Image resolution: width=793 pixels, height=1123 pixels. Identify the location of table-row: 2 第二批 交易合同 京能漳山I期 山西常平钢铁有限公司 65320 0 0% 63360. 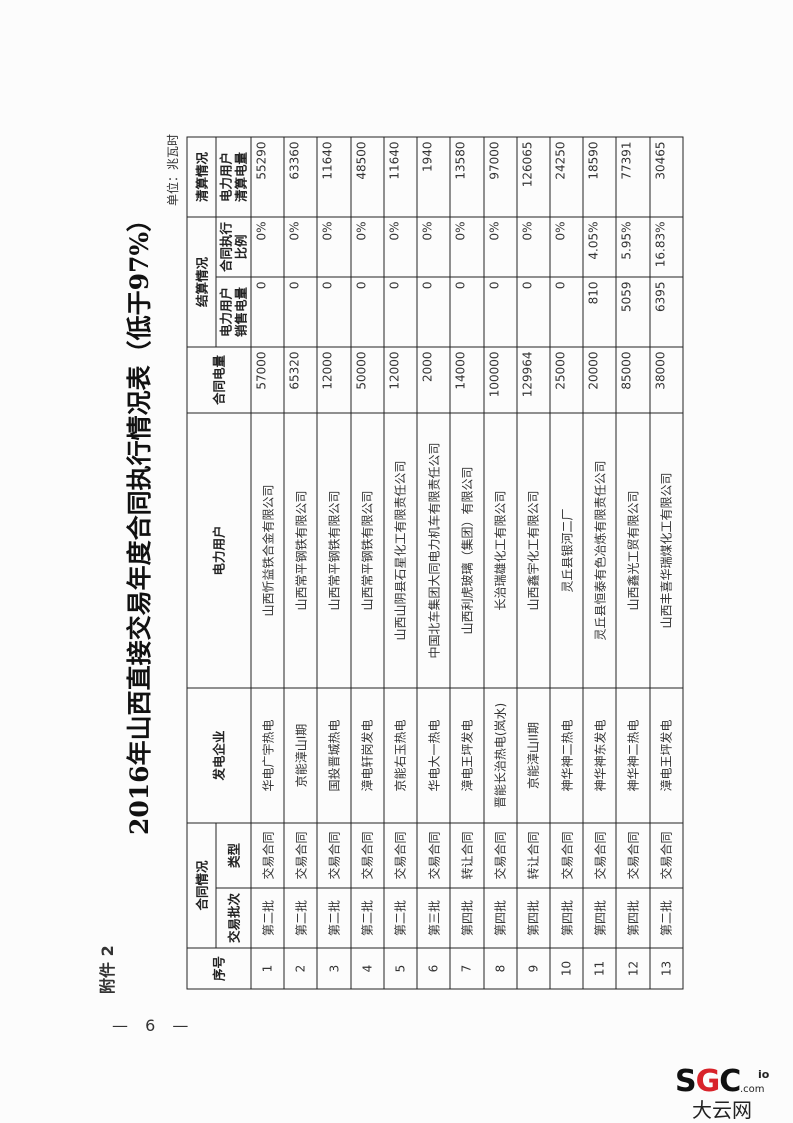
(300, 562).